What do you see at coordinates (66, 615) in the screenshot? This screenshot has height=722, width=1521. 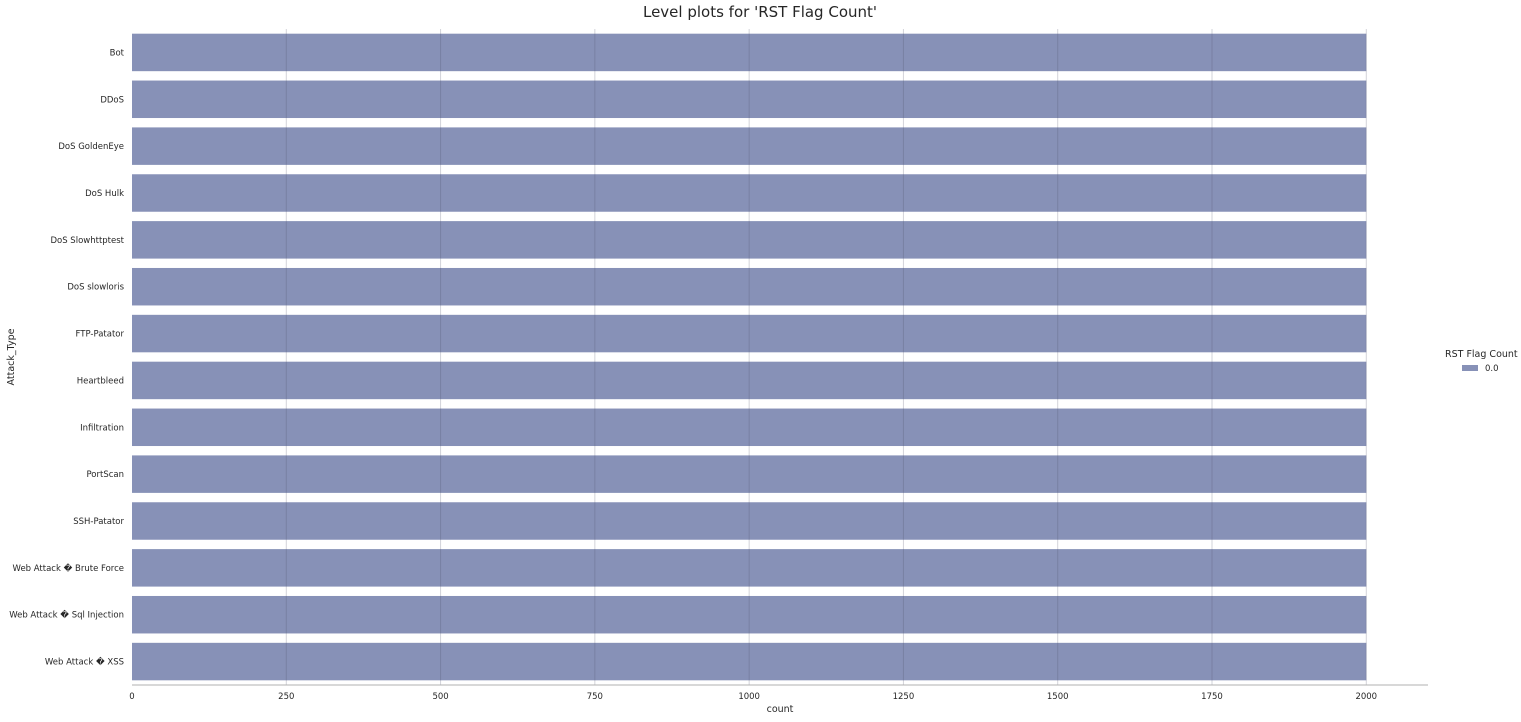 I see `y-tick-label: Web Attack � Sql Injection` at bounding box center [66, 615].